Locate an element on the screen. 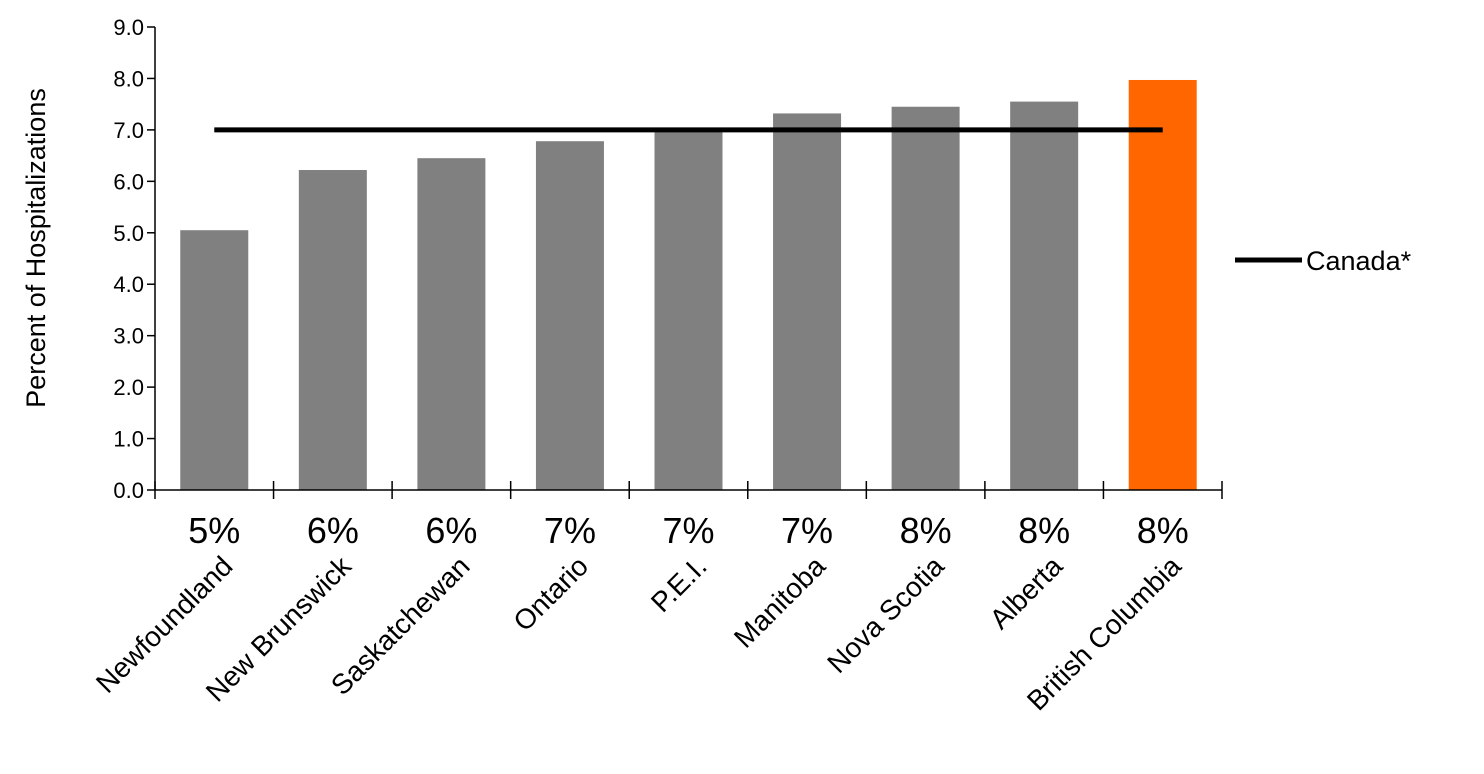 The image size is (1484, 774). value-labels: 5% 6% 6% 7% 7% 7% 8% 8% 8% is located at coordinates (688, 530).